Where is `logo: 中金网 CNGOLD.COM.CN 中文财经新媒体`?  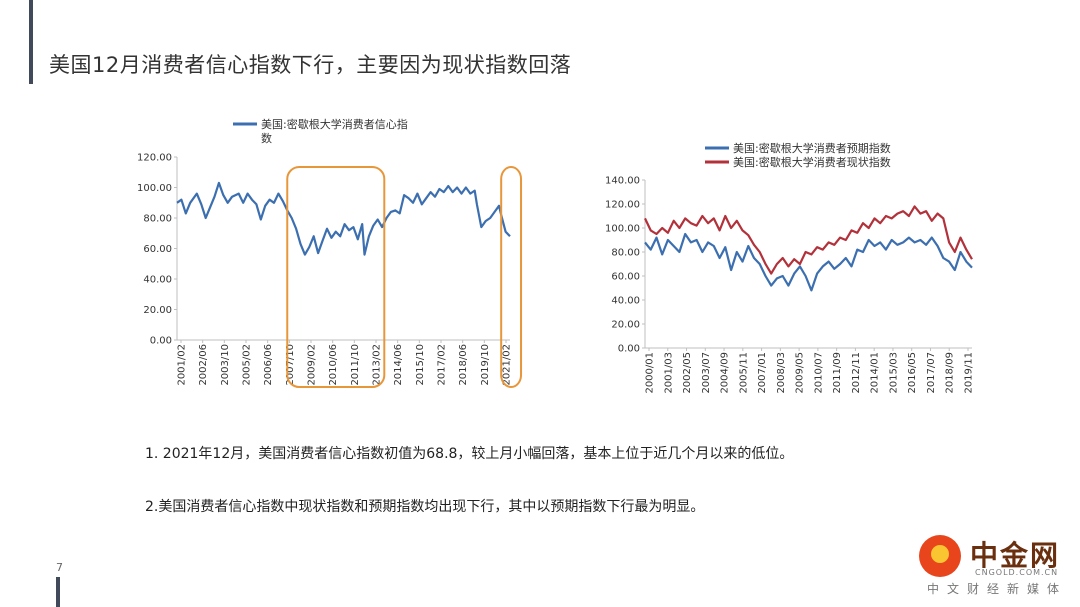 logo: 中金网 CNGOLD.COM.CN 中文财经新媒体 is located at coordinates (990, 565).